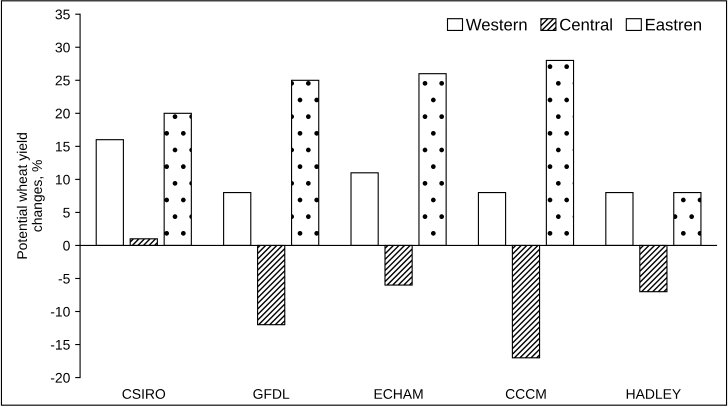  Describe the element at coordinates (60, 377) in the screenshot. I see `y-tick-label: -20` at that location.